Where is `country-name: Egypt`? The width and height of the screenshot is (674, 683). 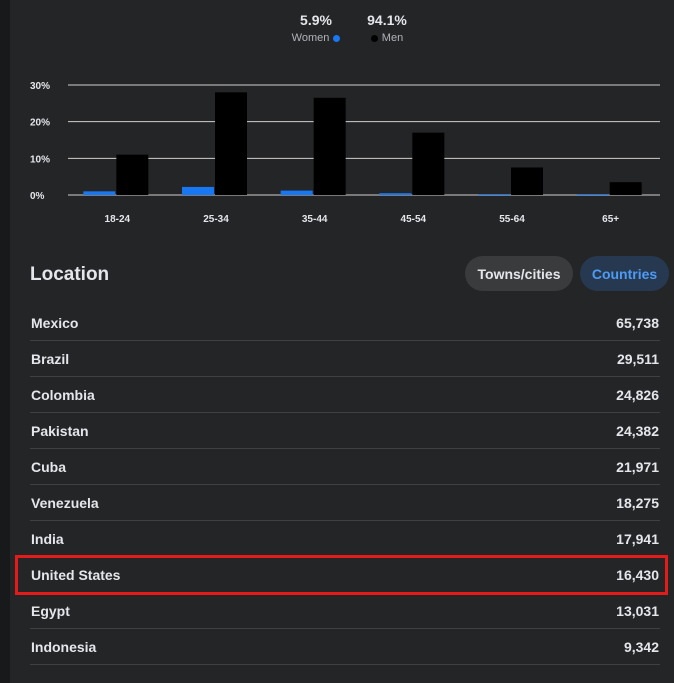
country-name: Egypt is located at coordinates (50, 610).